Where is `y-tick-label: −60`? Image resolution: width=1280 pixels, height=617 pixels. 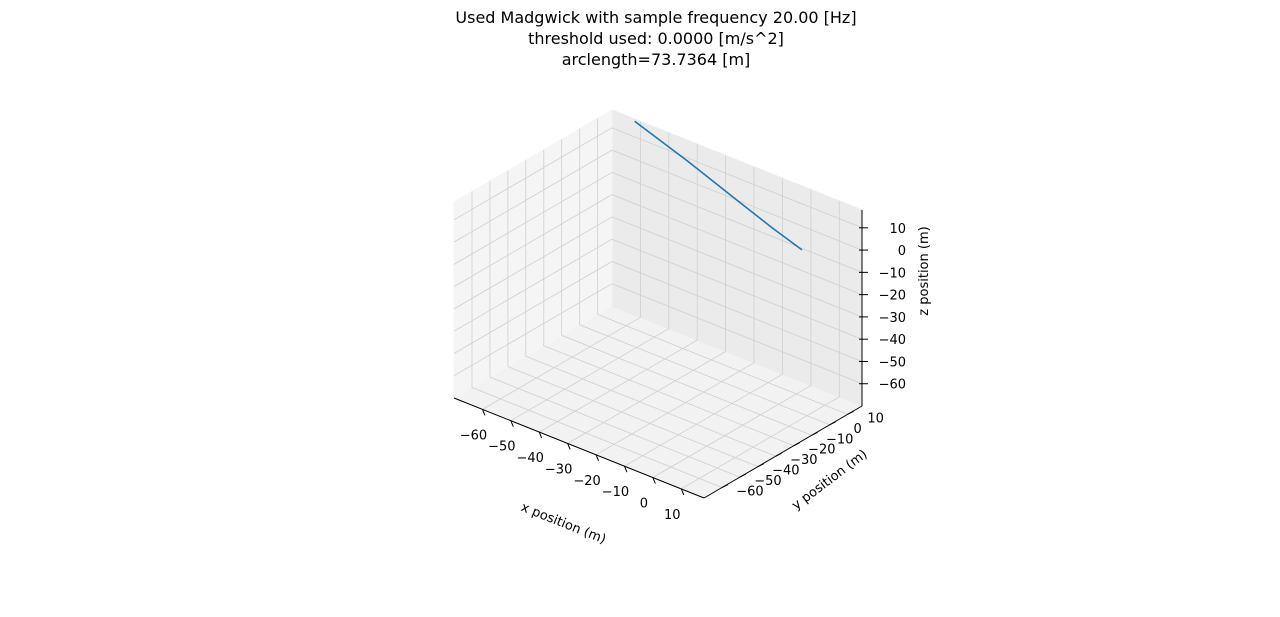 y-tick-label: −60 is located at coordinates (749, 492).